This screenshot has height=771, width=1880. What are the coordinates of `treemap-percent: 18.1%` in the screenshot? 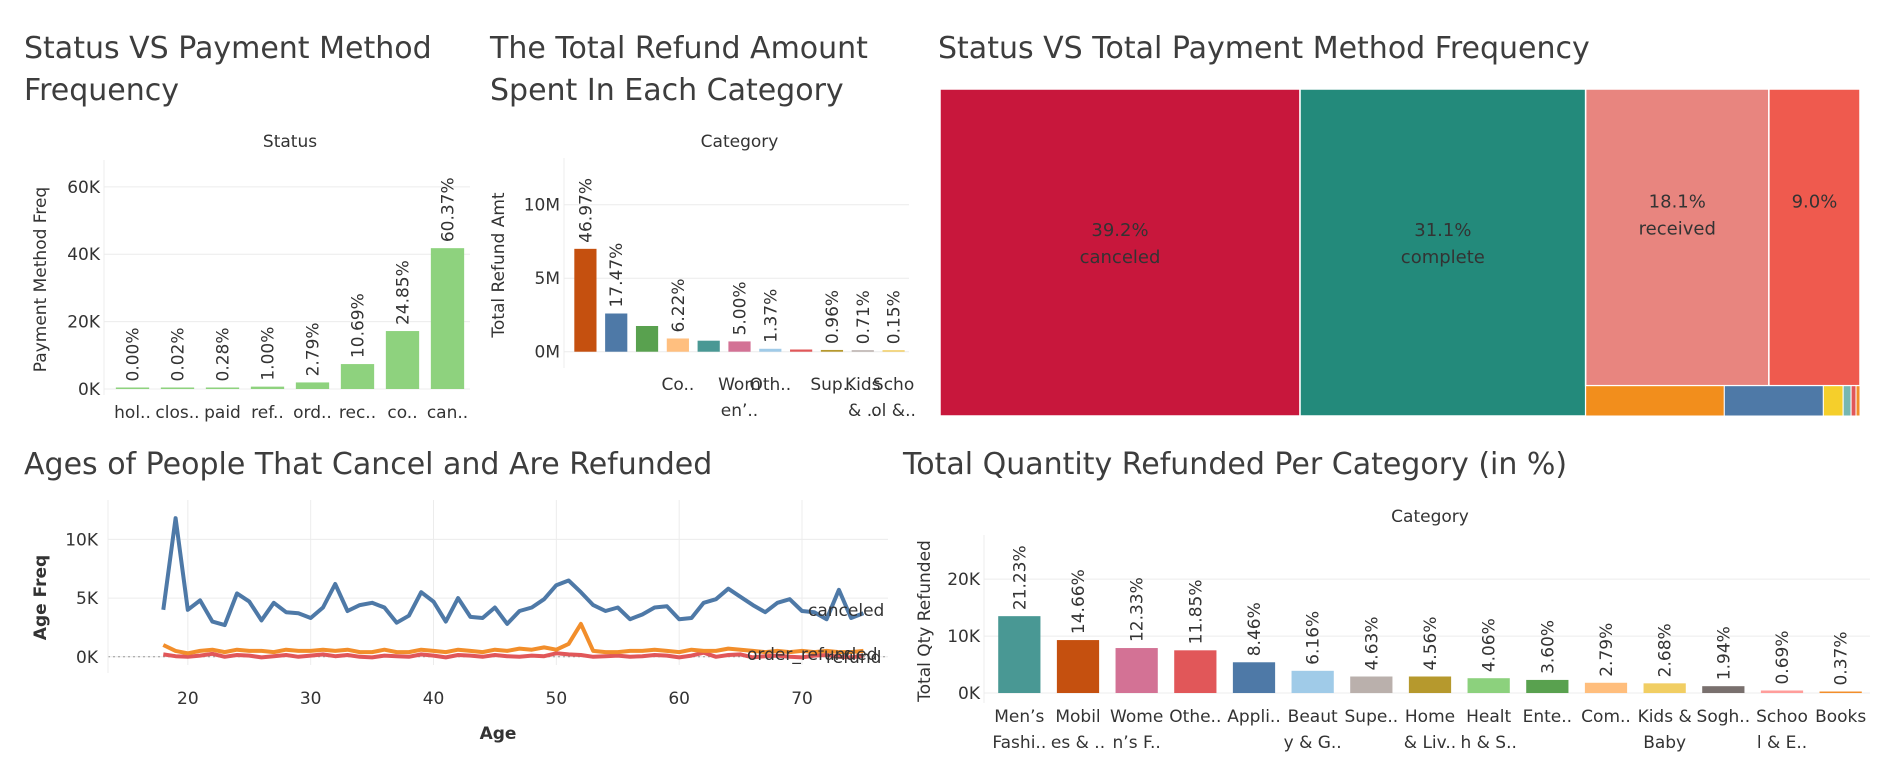 It's located at (1677, 202).